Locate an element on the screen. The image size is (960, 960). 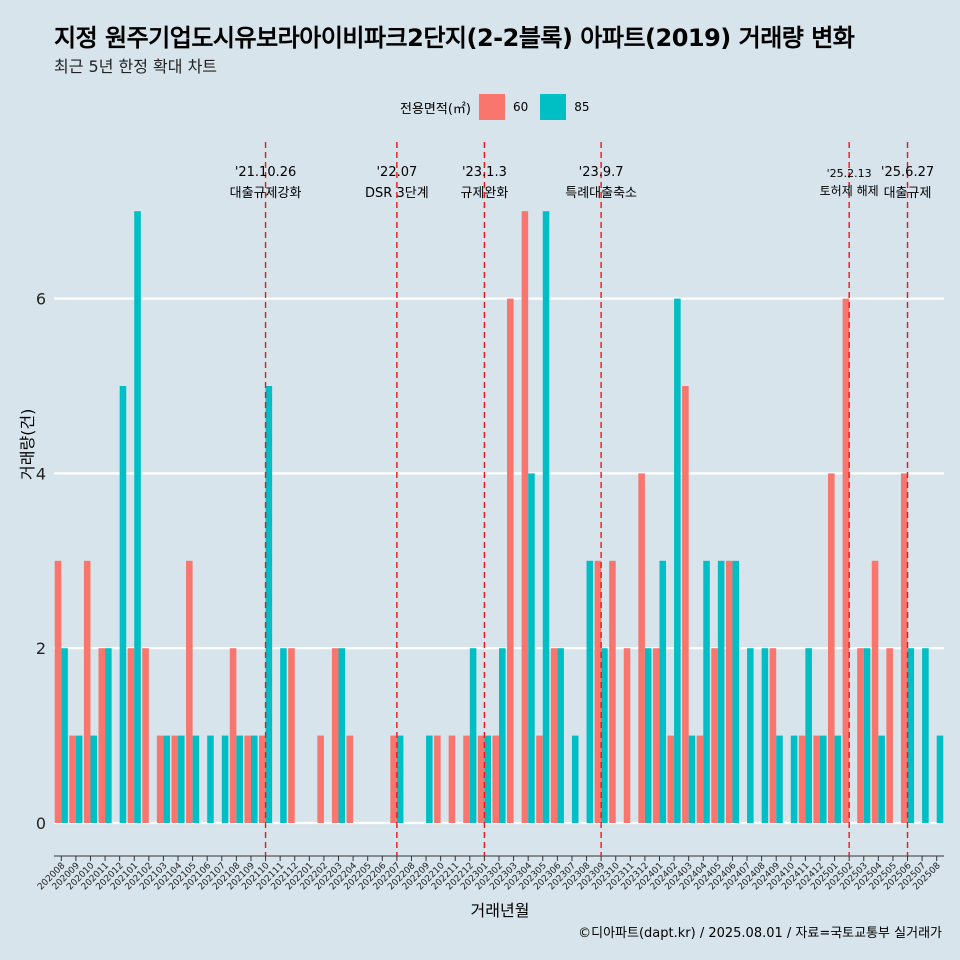
y-tick-label: 0 is located at coordinates (41, 823).